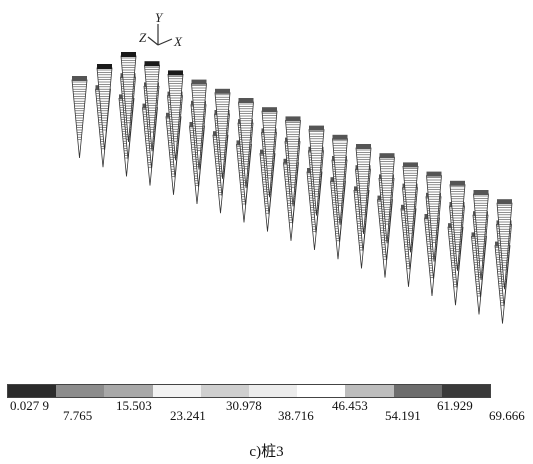 This screenshot has width=533, height=464. Describe the element at coordinates (296, 415) in the screenshot. I see `legend-label: 38.716` at that location.